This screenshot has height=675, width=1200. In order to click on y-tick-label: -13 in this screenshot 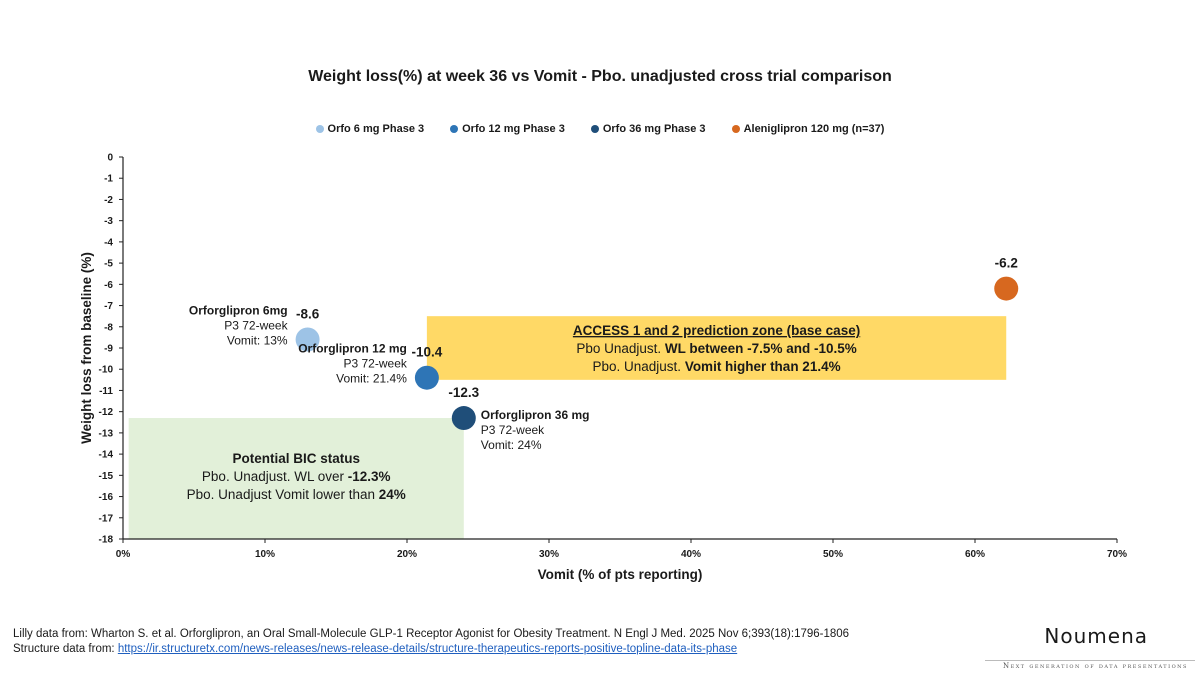, I will do `click(106, 433)`.